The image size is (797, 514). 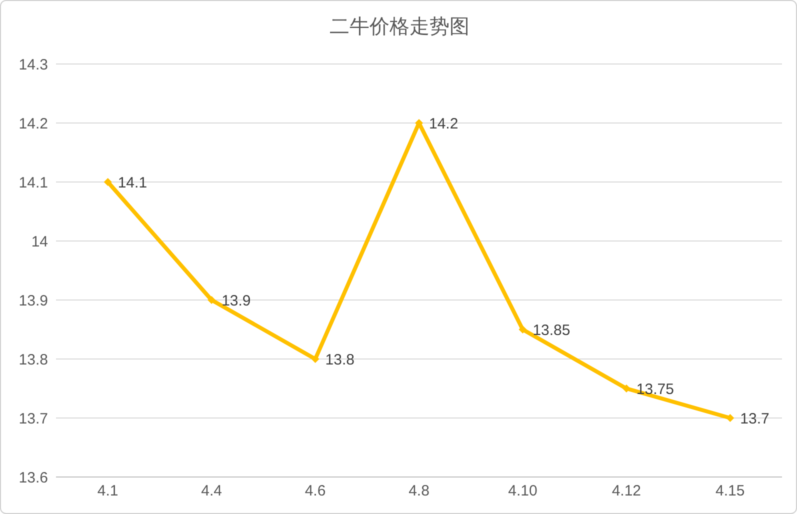 I want to click on y-tick-label: 14.1, so click(x=33, y=183).